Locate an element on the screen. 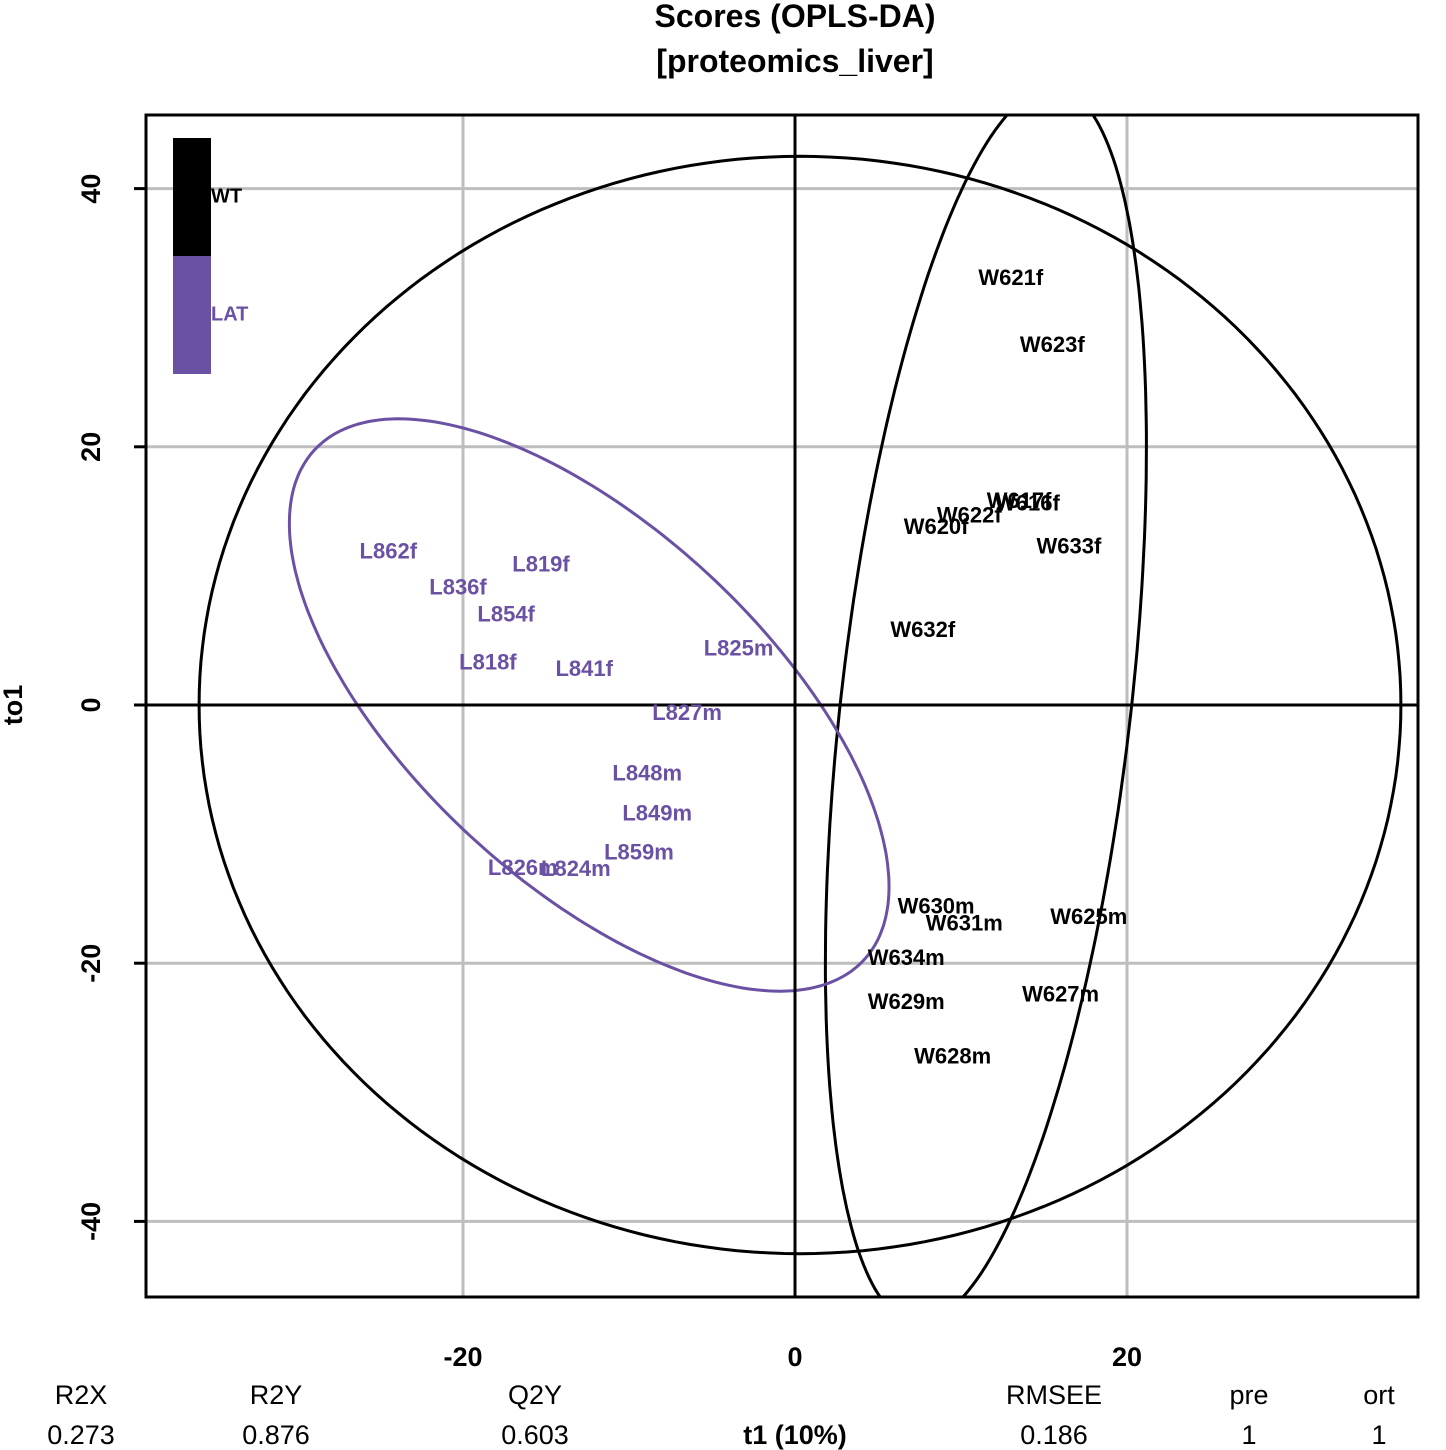  stat-name-q2y: Q2Y is located at coordinates (535, 1395).